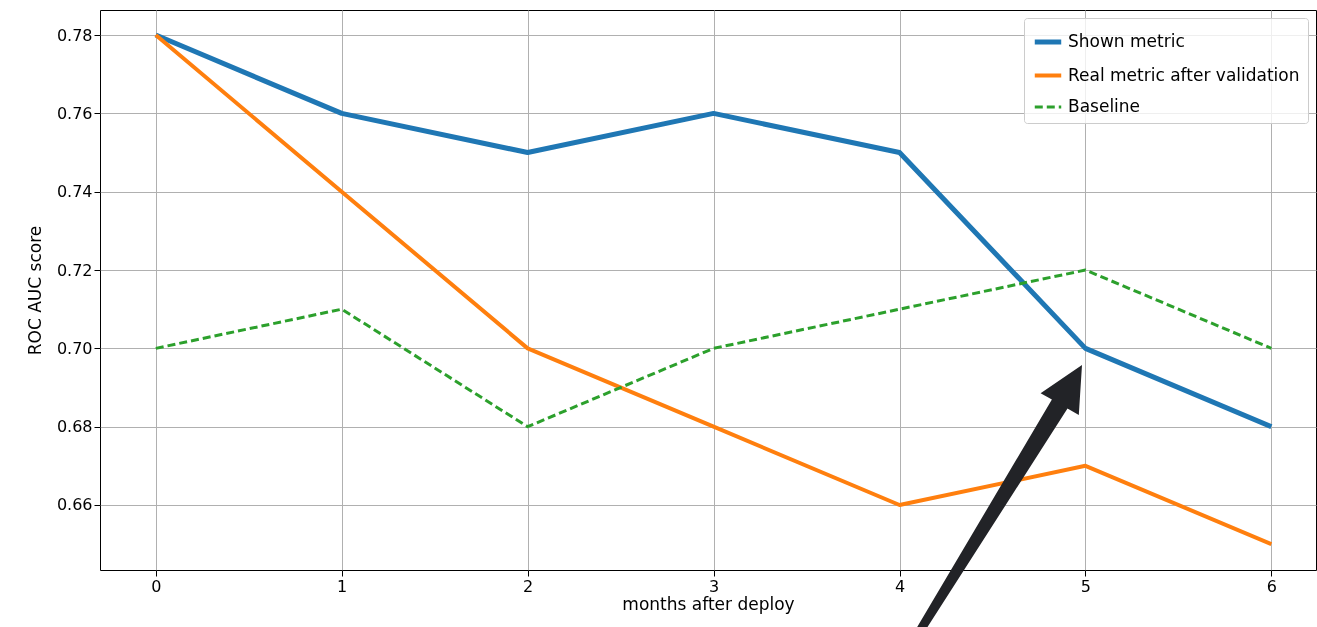 The height and width of the screenshot is (627, 1317). Describe the element at coordinates (1126, 41) in the screenshot. I see `legend-label: Shown metric` at that location.